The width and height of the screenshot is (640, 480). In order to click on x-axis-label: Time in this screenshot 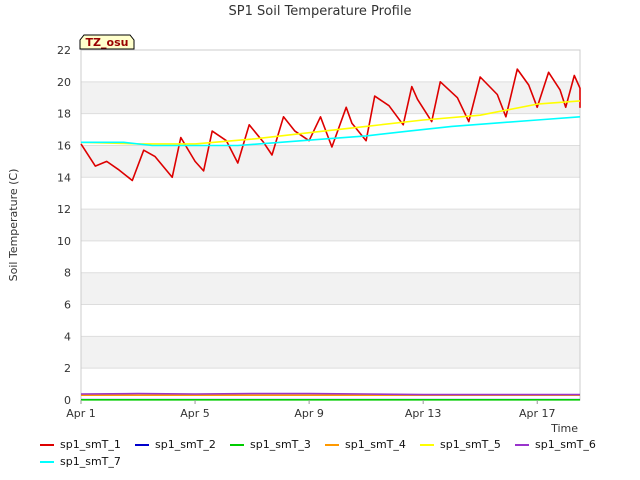, I will do `click(564, 428)`.